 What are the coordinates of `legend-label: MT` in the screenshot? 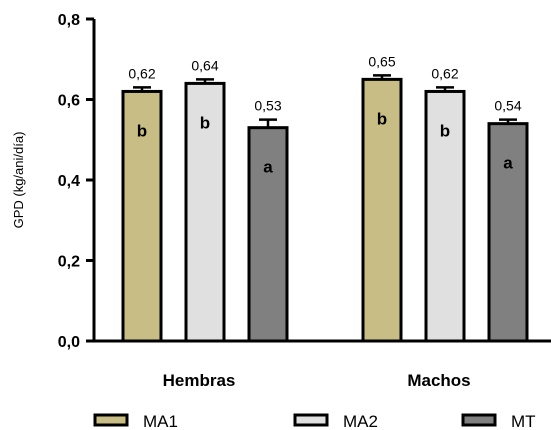 It's located at (523, 421).